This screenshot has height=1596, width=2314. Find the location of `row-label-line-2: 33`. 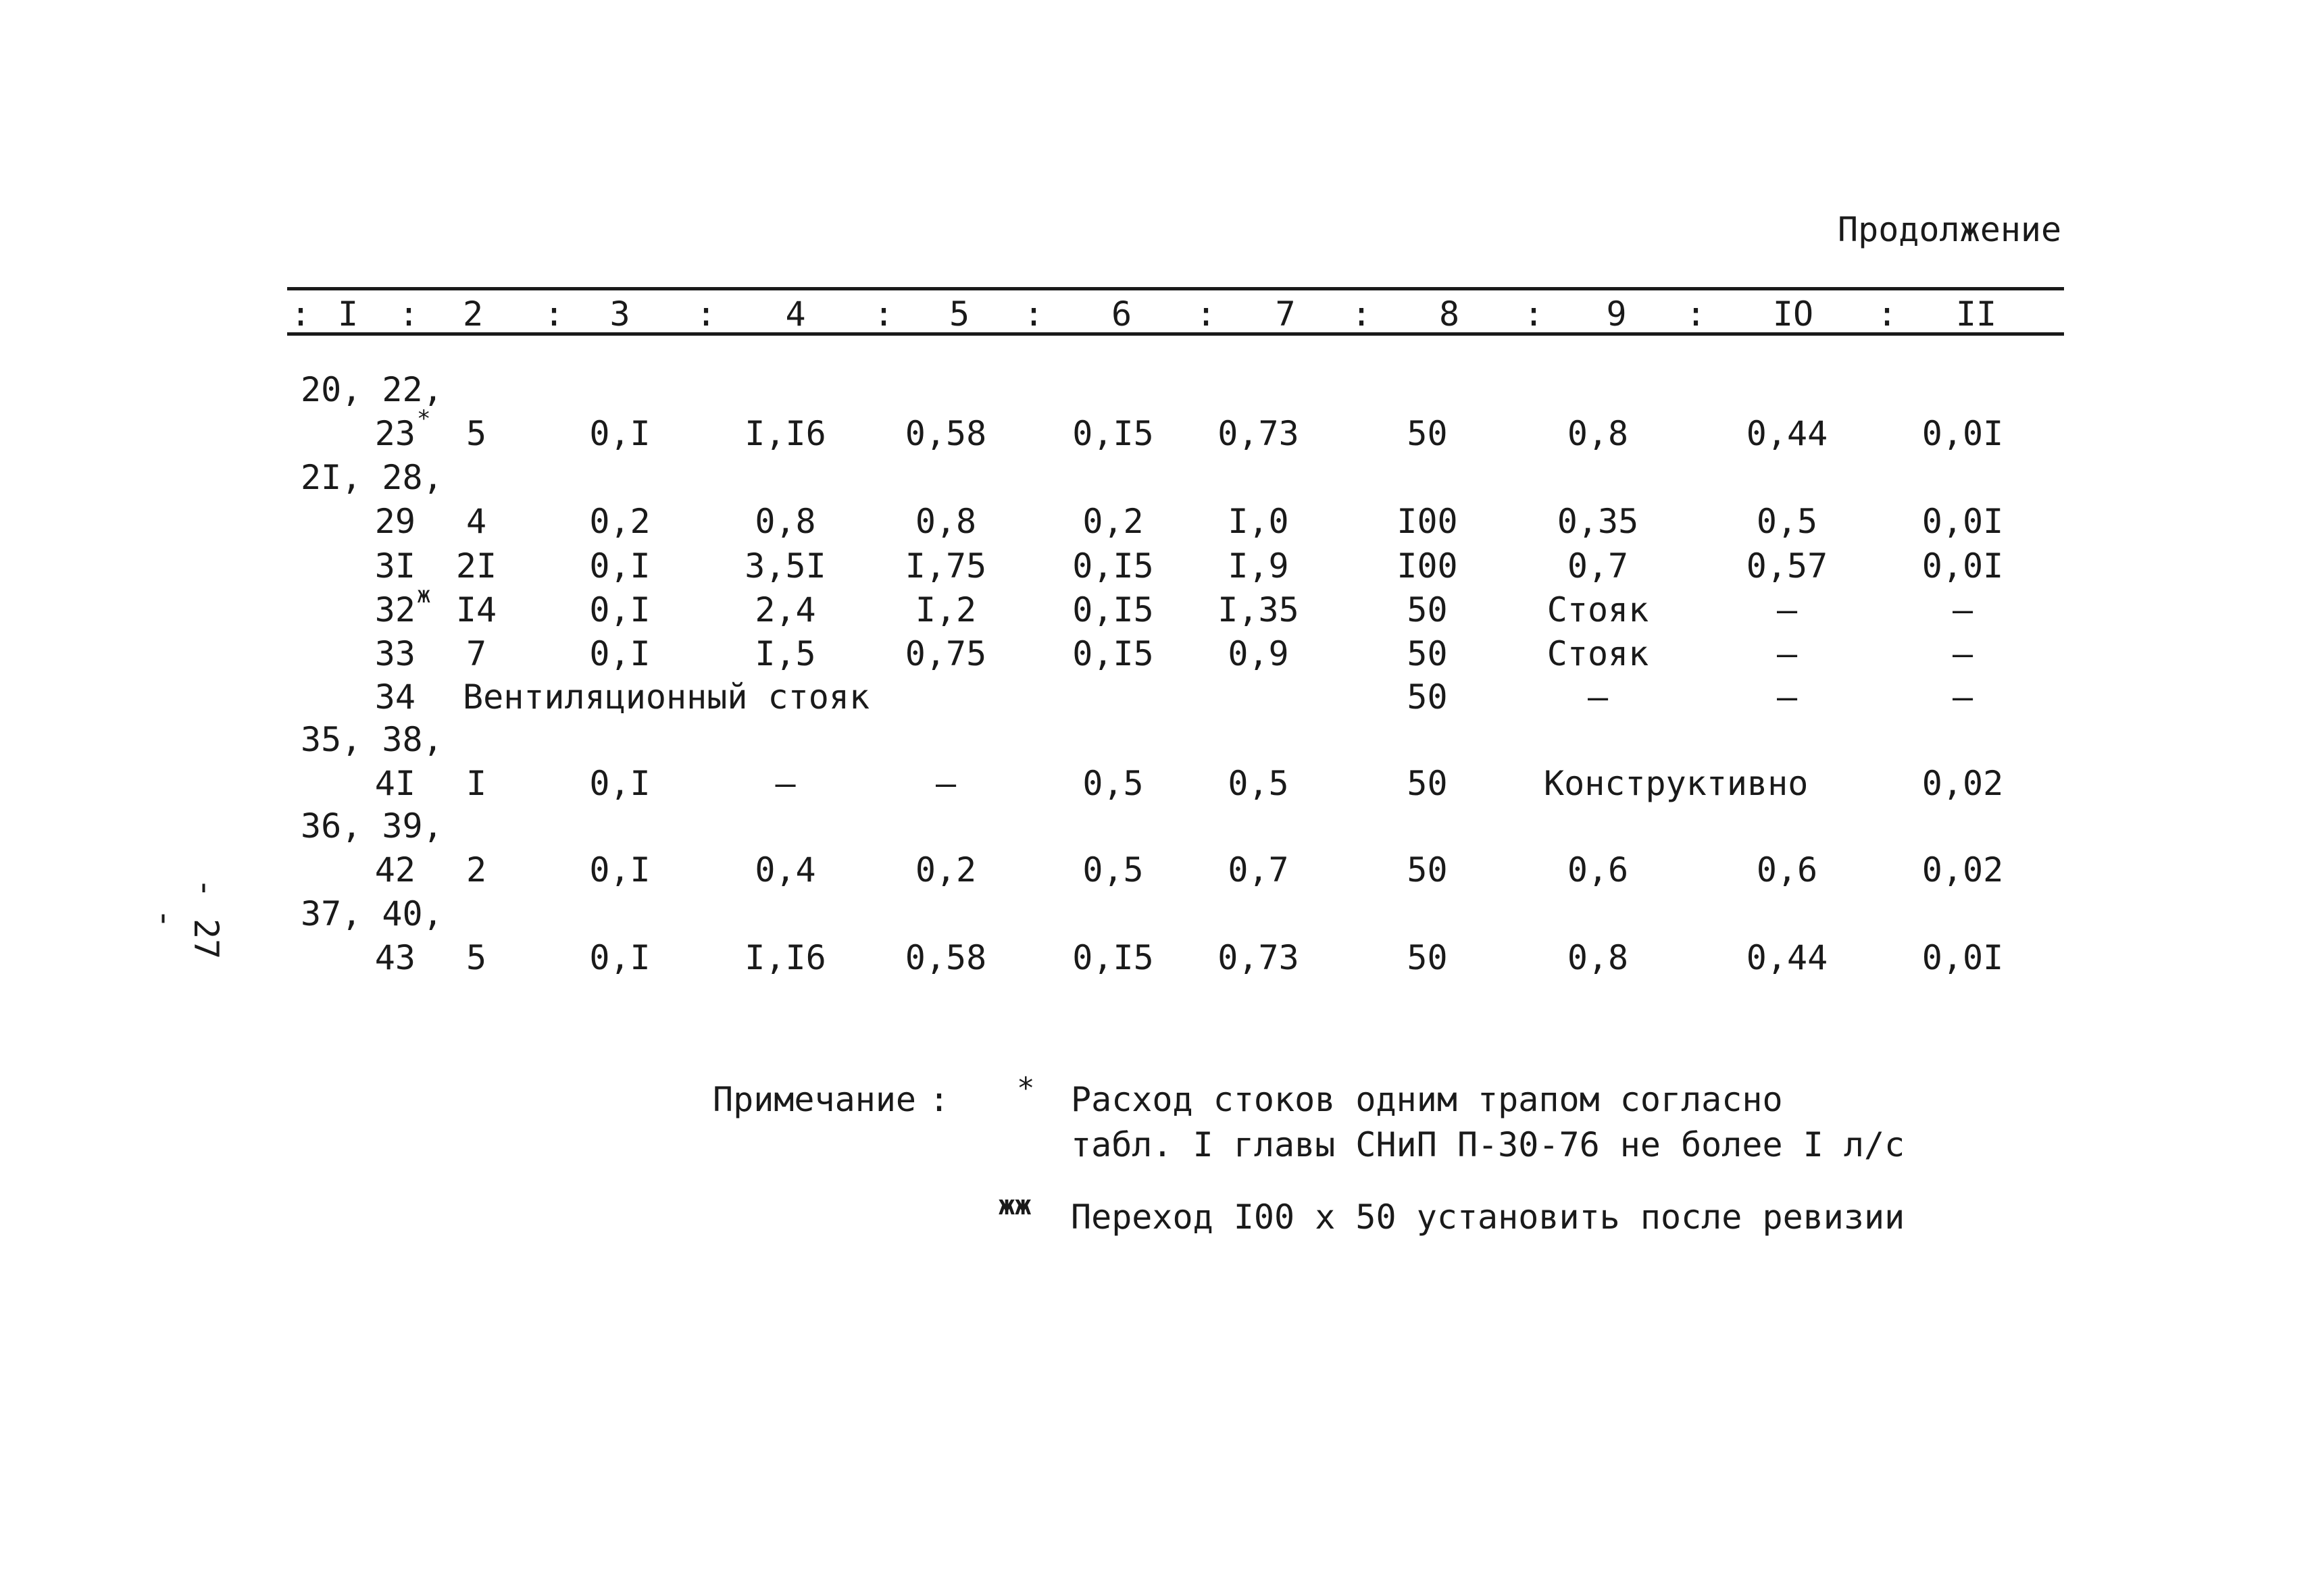

row-label-line-2: 33 is located at coordinates (395, 653).